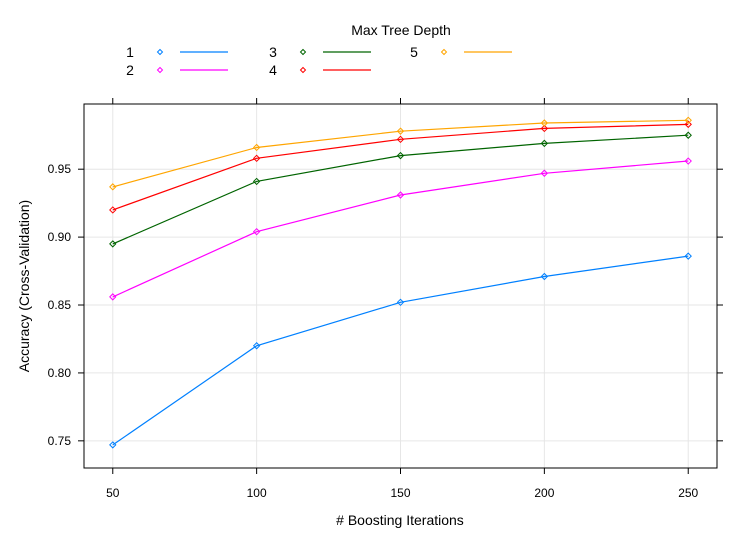 The image size is (756, 548). What do you see at coordinates (400, 493) in the screenshot?
I see `x-tick-label: 150` at bounding box center [400, 493].